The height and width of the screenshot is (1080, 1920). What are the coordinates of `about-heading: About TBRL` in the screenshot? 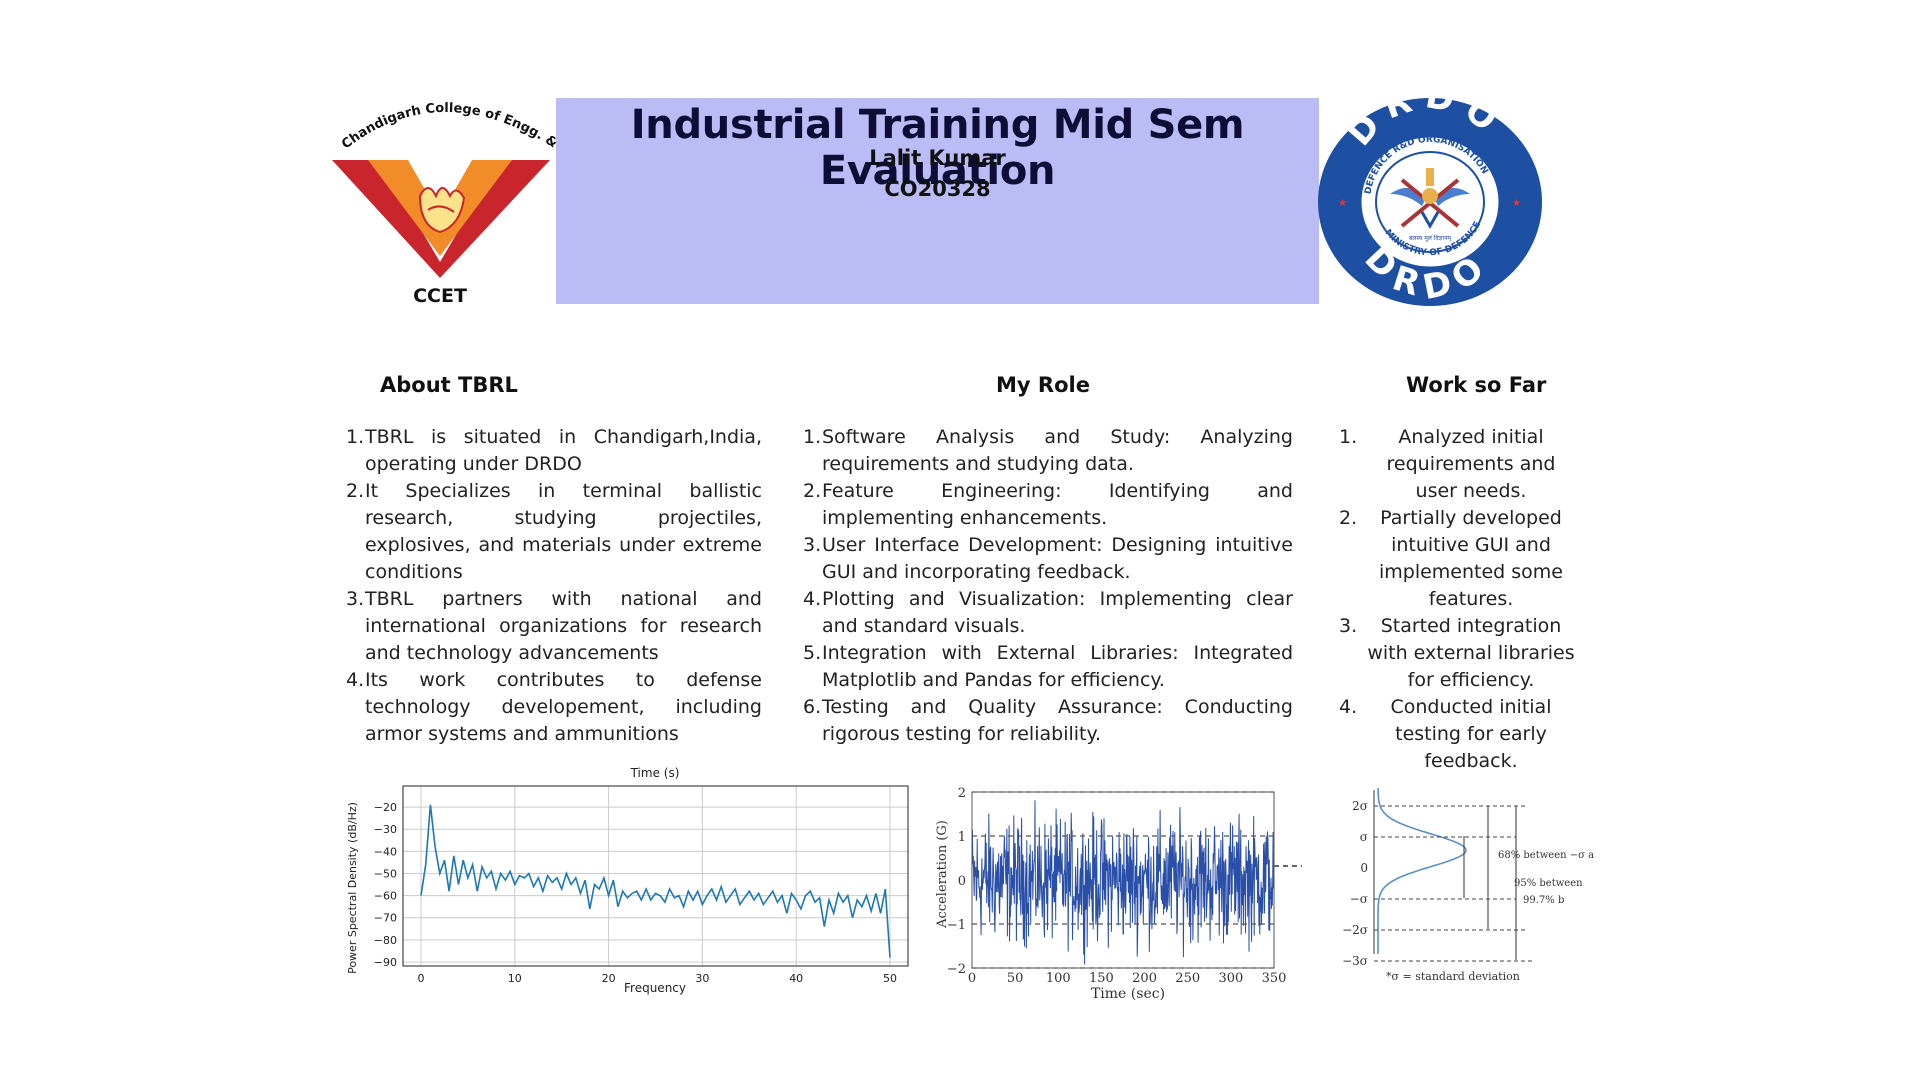 It's located at (449, 385).